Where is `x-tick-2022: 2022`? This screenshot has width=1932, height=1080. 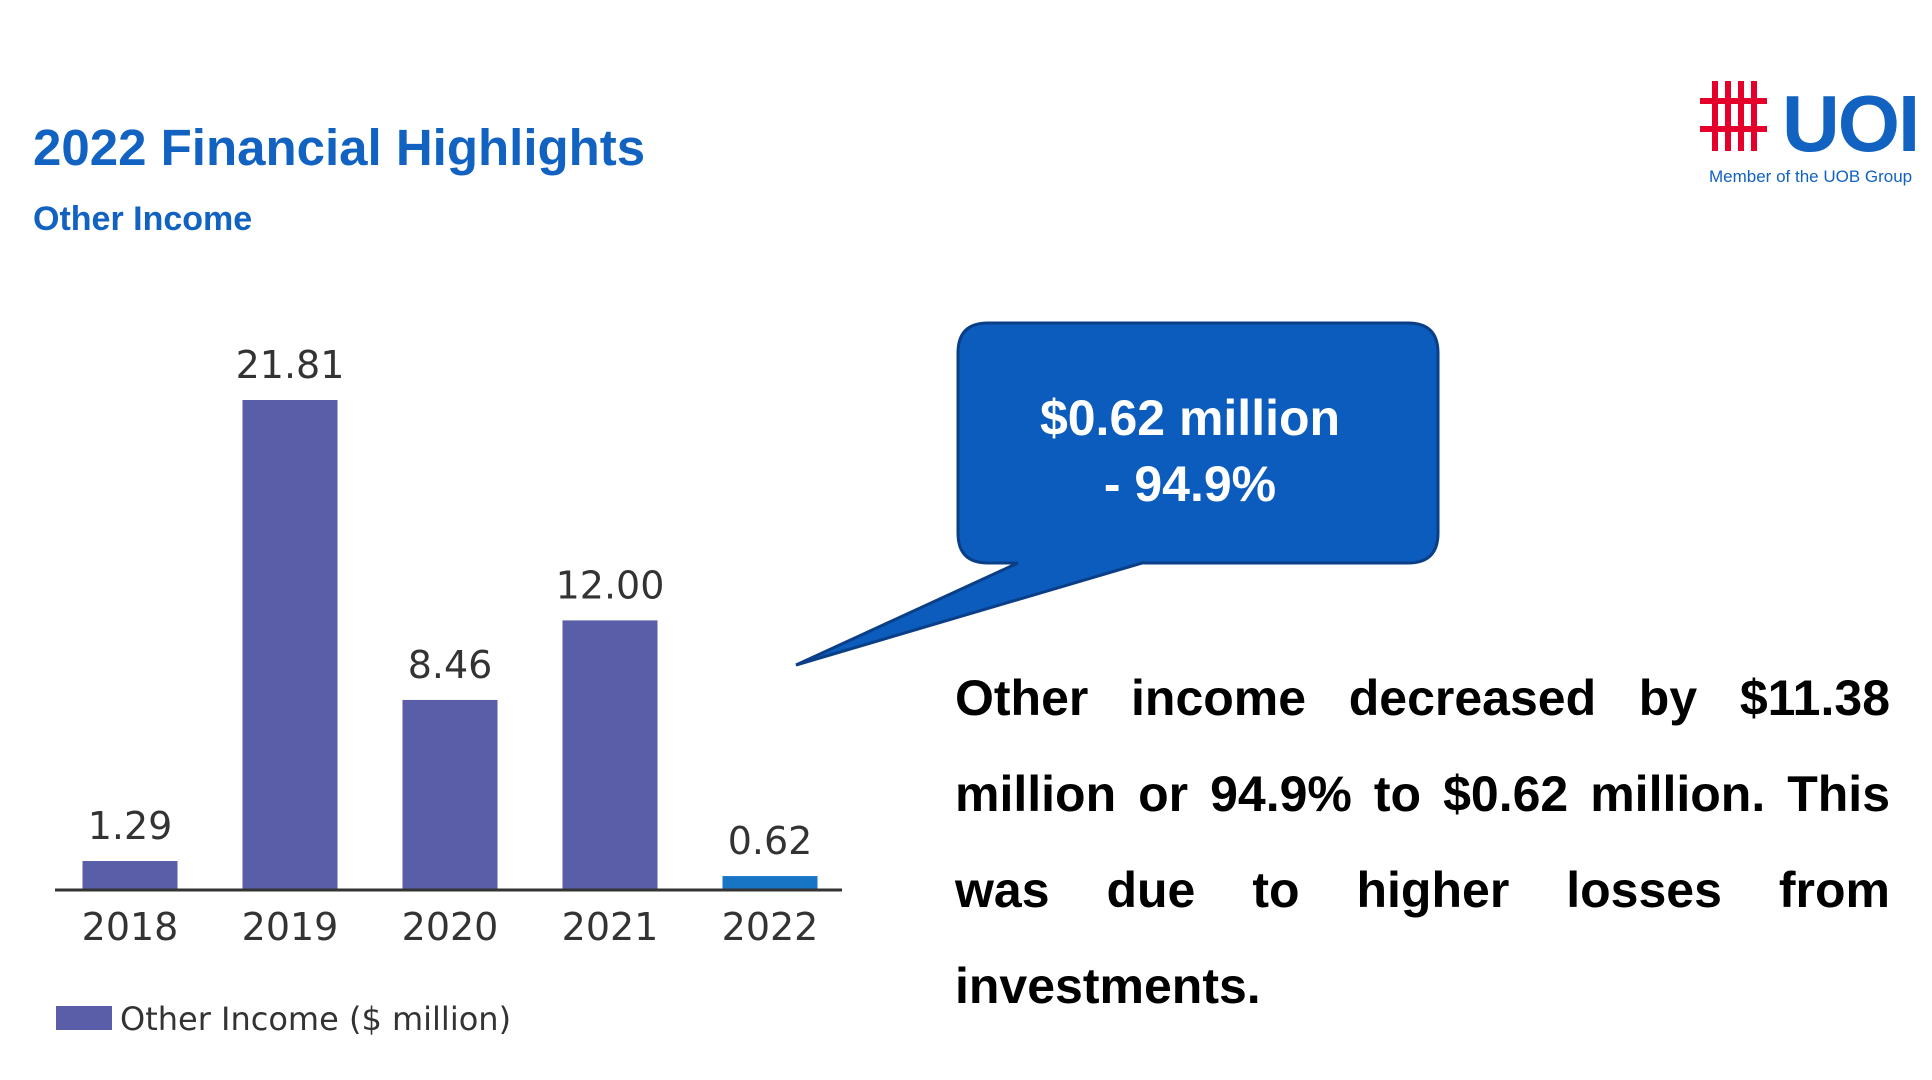 x-tick-2022: 2022 is located at coordinates (770, 927).